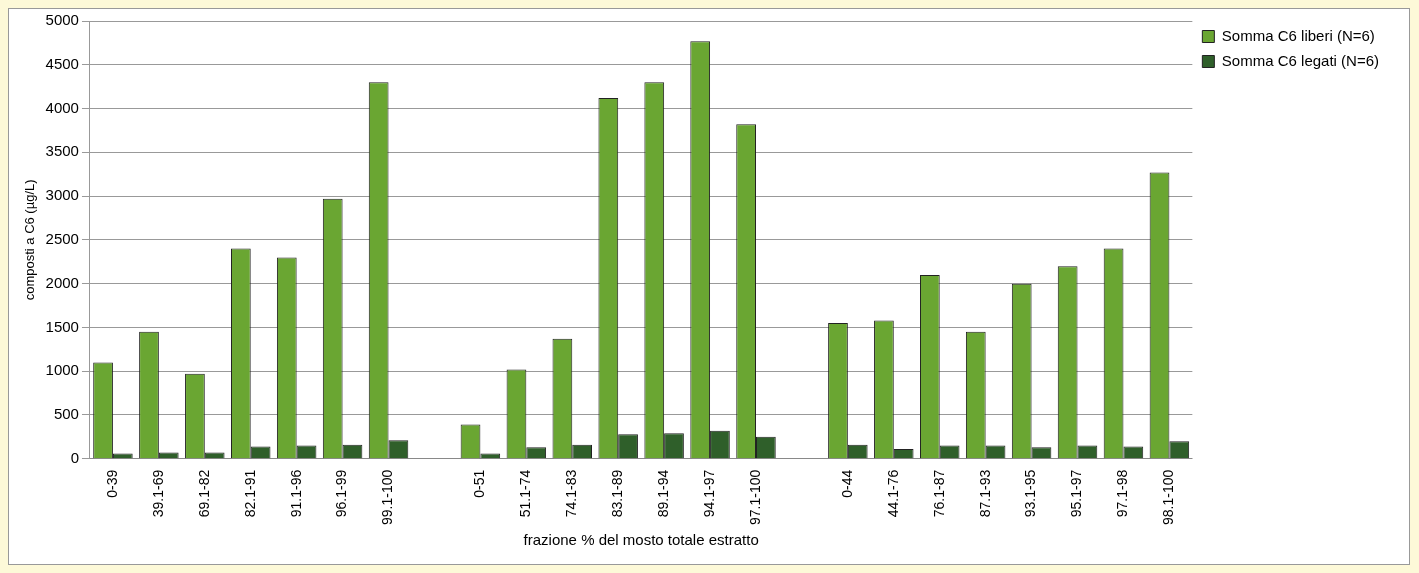 This screenshot has height=573, width=1419. Describe the element at coordinates (892, 493) in the screenshot. I see `x-tick-label: 44.1-76` at that location.